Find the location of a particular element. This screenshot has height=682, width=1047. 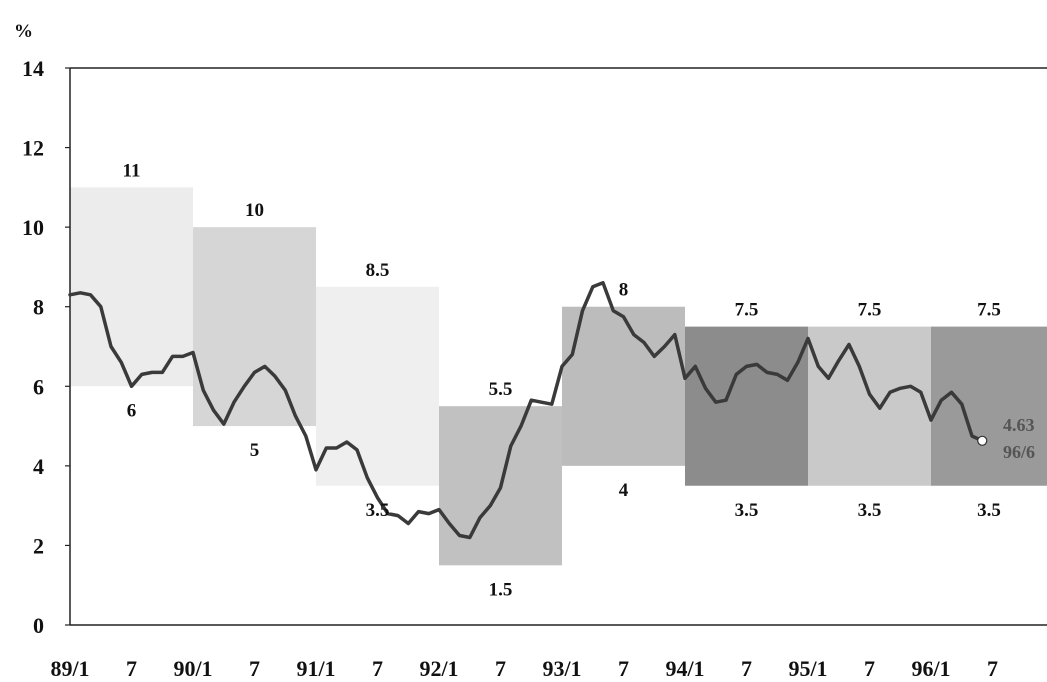

y-tick-label: 4 is located at coordinates (38, 466).